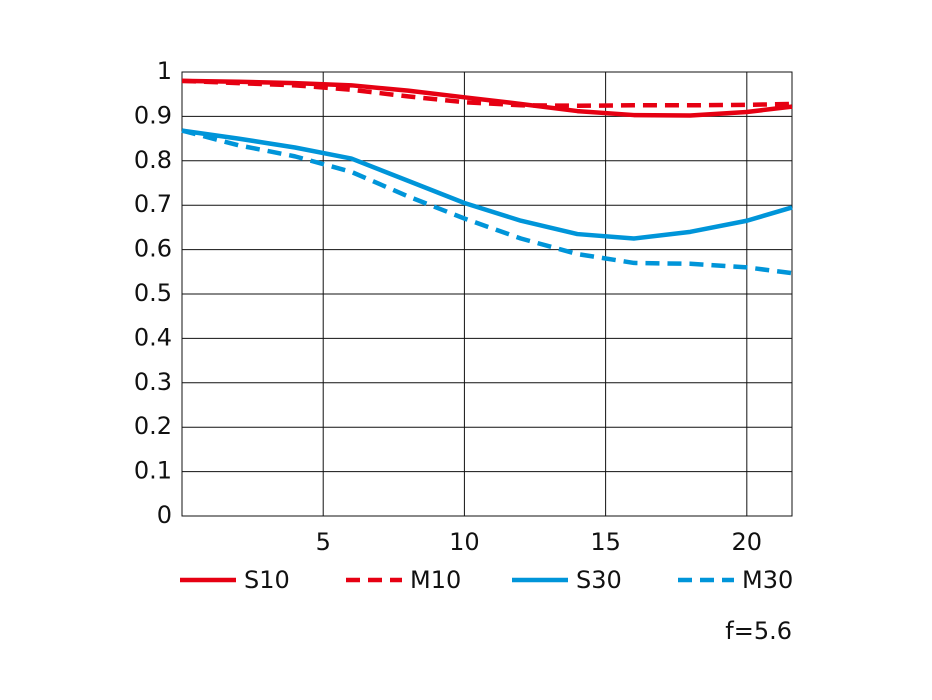  Describe the element at coordinates (767, 580) in the screenshot. I see `legend-label: M30` at that location.